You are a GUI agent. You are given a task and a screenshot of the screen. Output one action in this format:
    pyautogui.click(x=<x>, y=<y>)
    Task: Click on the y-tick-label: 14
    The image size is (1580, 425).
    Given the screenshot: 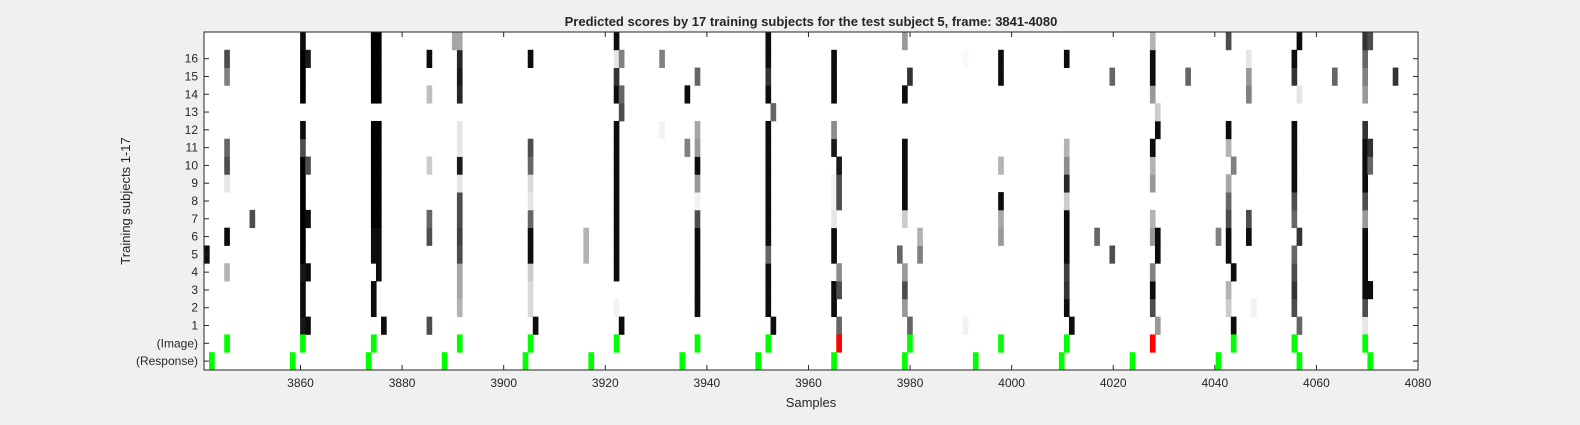 What is the action you would take?
    pyautogui.click(x=192, y=94)
    